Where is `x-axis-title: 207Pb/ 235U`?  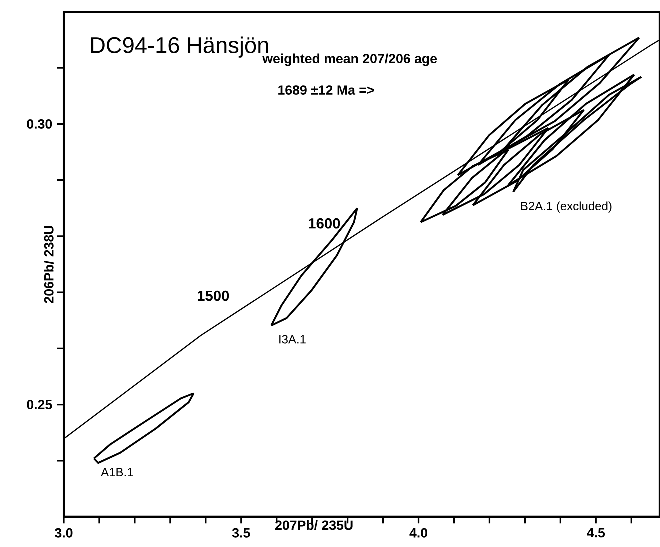
x-axis-title: 207Pb/ 235U is located at coordinates (314, 525).